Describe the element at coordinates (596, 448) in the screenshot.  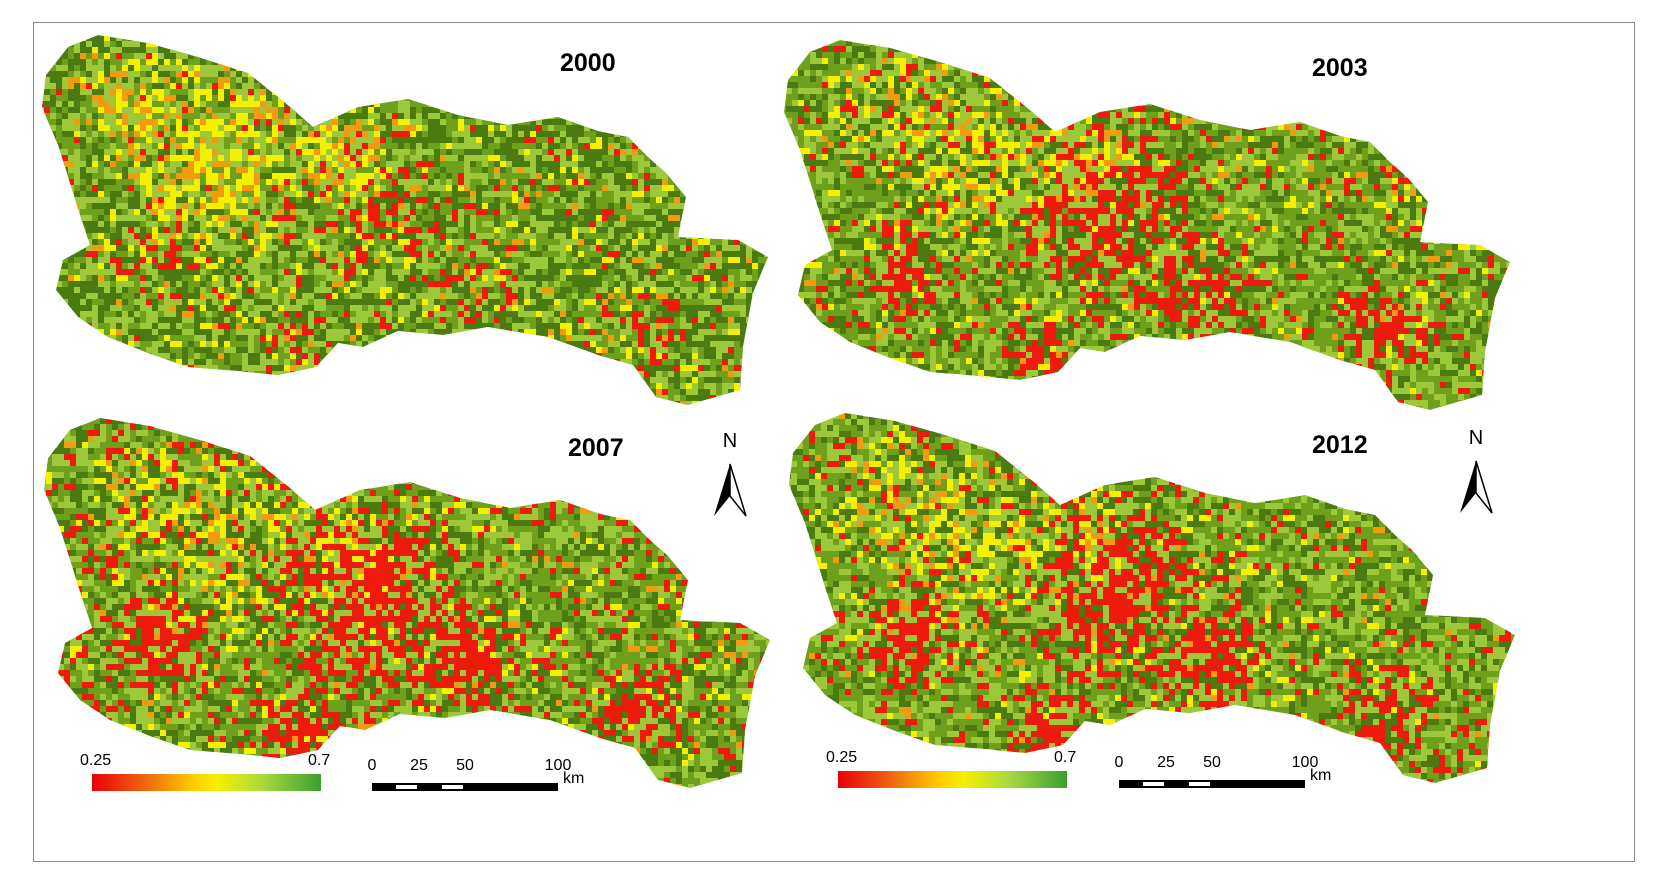
I see `year-label: 2007` at that location.